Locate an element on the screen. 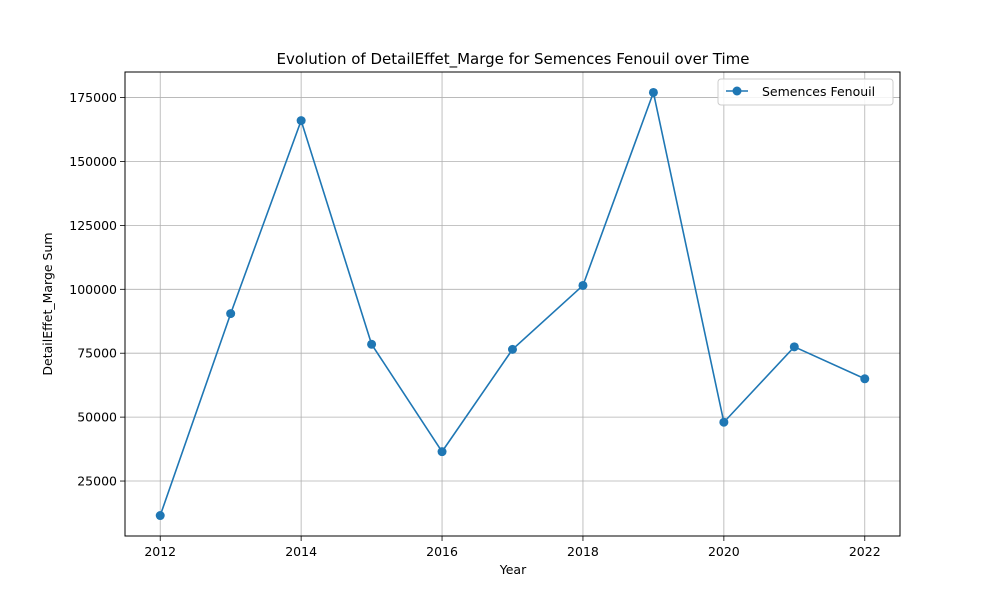  y-axis-label: DetailEffet_Marge Sum is located at coordinates (47, 303).